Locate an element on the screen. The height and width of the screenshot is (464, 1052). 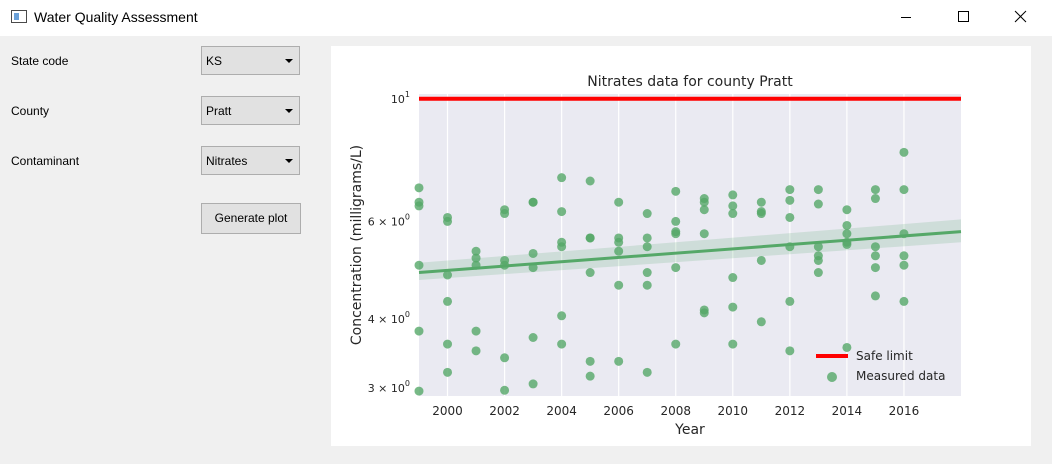
x-tick-label: 2004 is located at coordinates (561, 411).